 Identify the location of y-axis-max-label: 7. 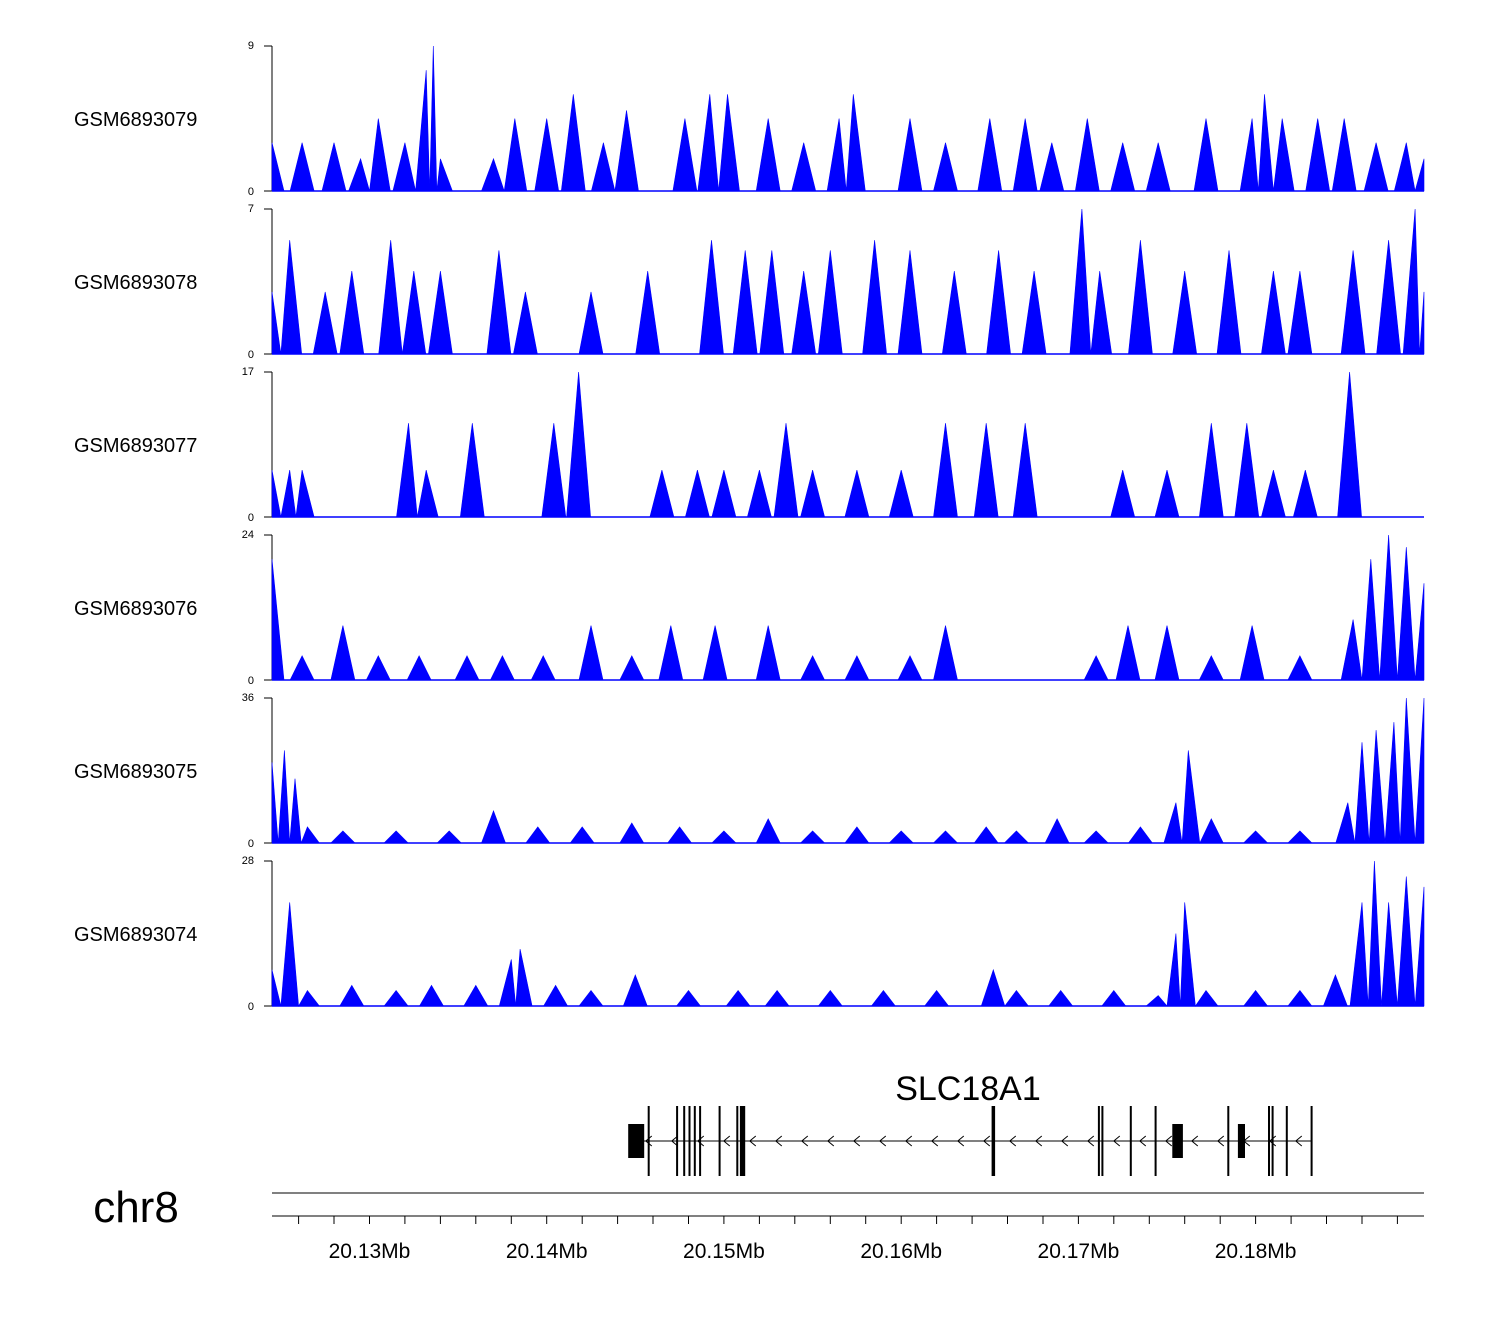
(251, 209).